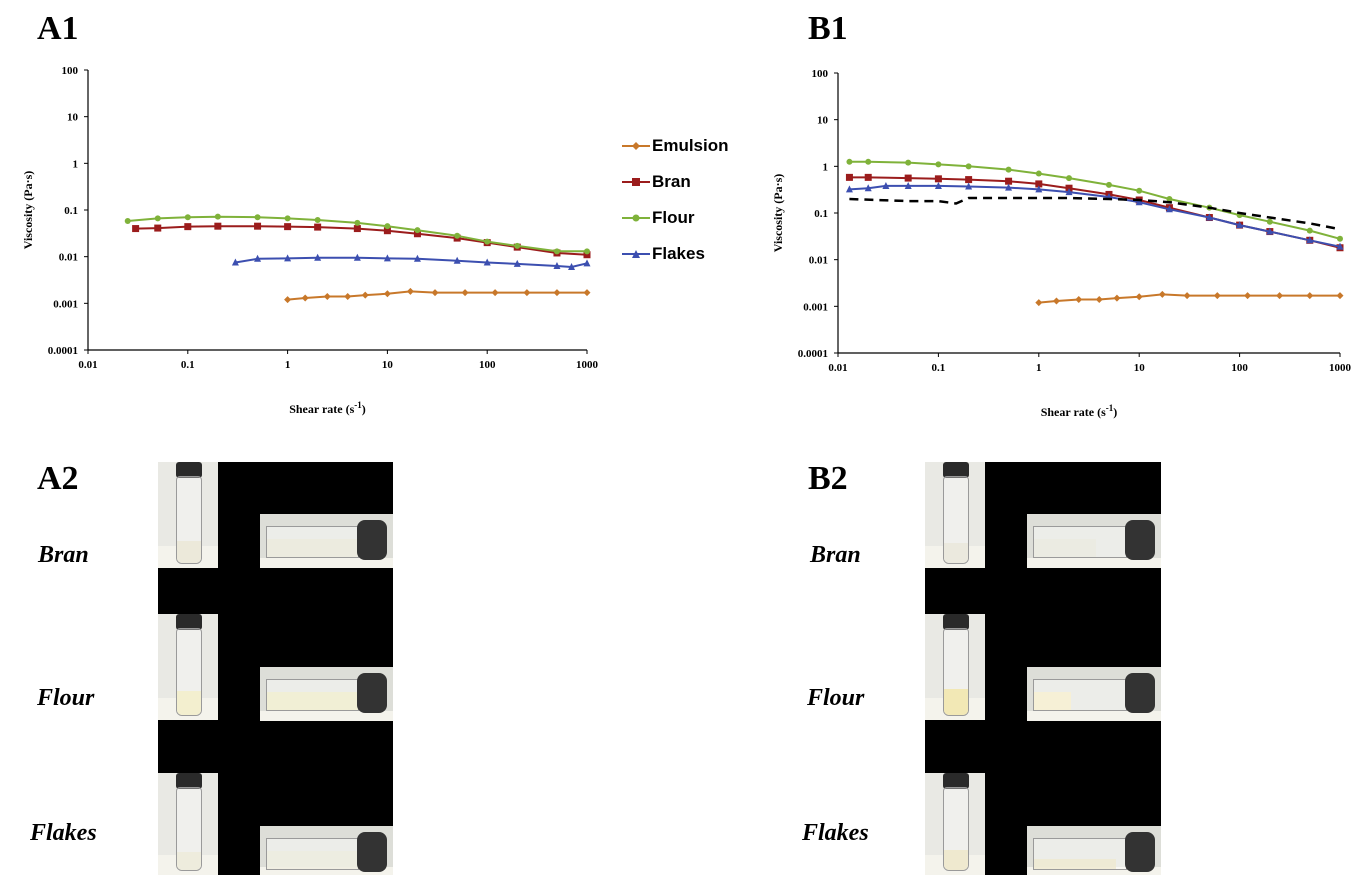  What do you see at coordinates (327, 408) in the screenshot?
I see `a1-x-axis-title: Shear rate (s-1)` at bounding box center [327, 408].